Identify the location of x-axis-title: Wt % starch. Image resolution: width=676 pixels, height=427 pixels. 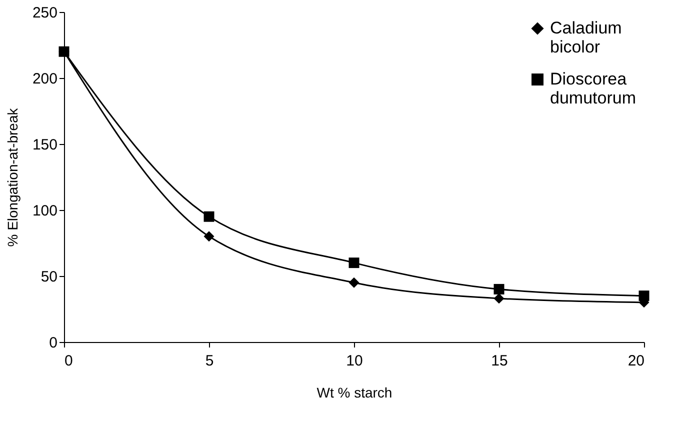
(354, 392).